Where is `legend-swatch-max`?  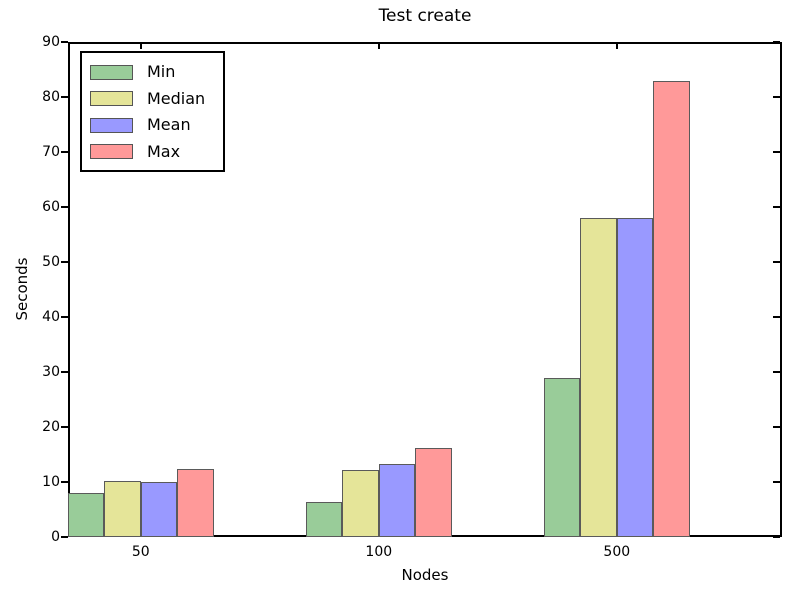 legend-swatch-max is located at coordinates (111, 152).